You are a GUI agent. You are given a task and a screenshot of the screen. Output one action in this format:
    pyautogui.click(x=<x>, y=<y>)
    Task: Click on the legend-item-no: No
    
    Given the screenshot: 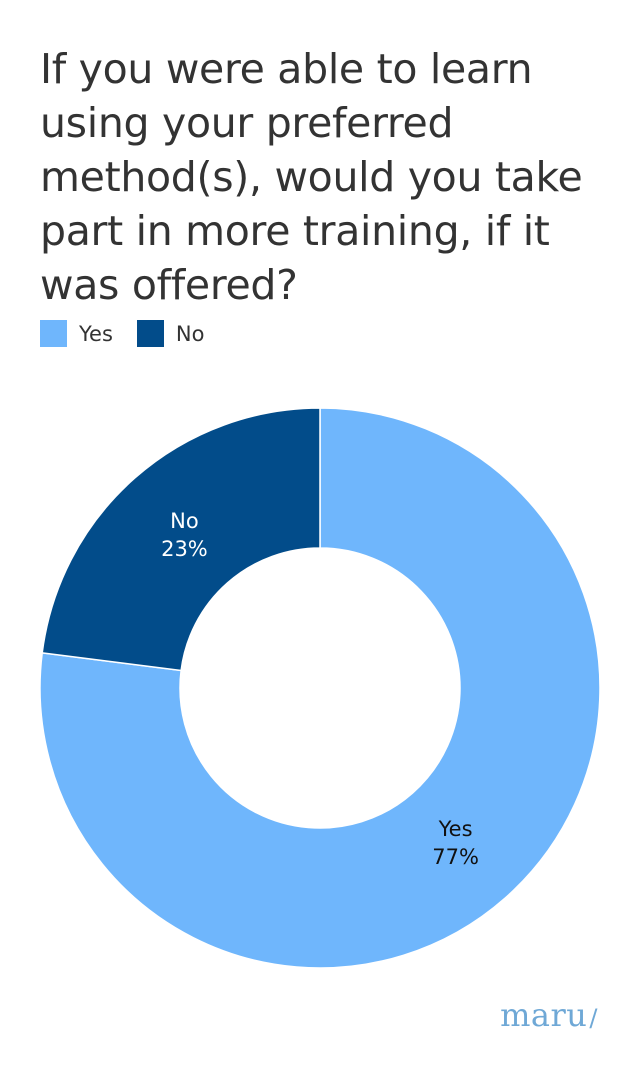 What is the action you would take?
    pyautogui.click(x=170, y=333)
    